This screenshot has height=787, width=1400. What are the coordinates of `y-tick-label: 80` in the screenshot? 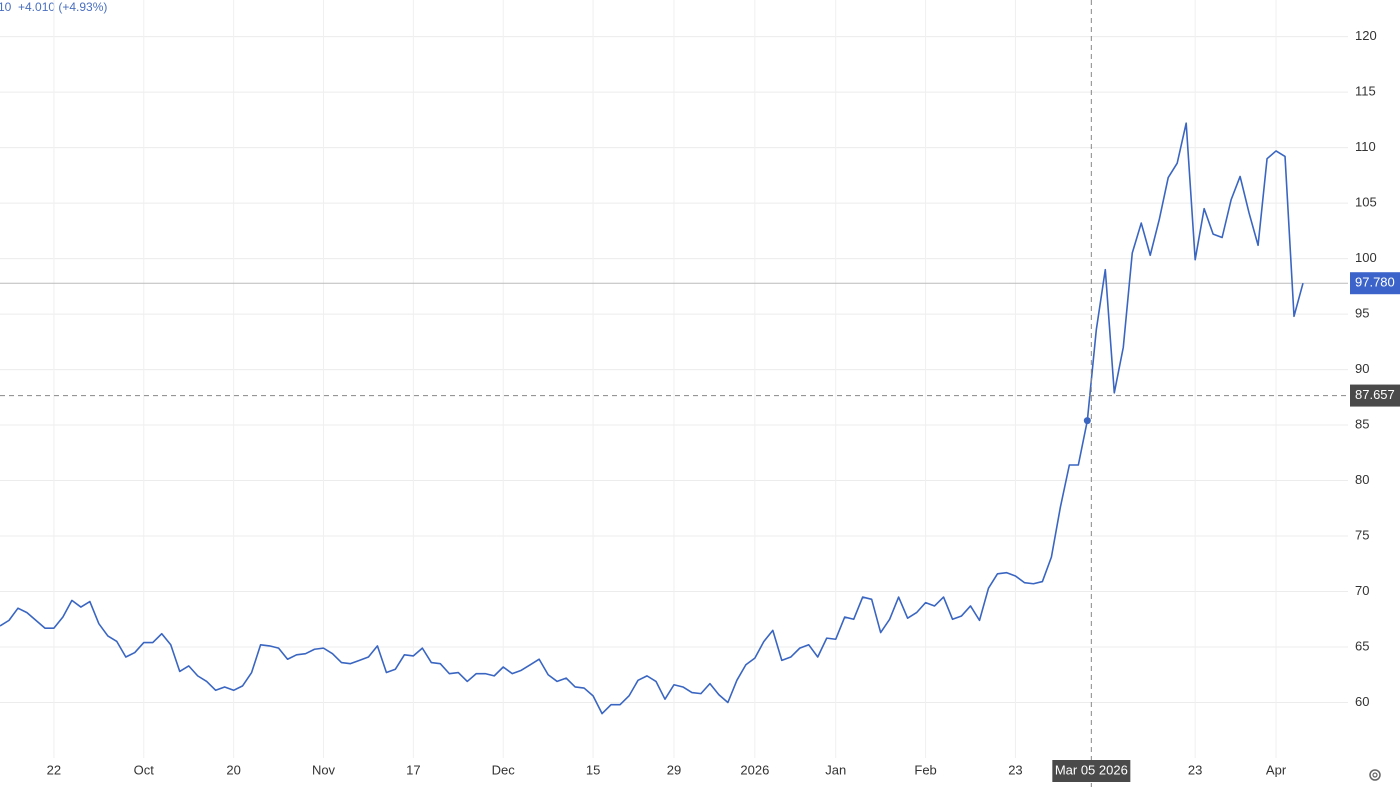 It's located at (1362, 479).